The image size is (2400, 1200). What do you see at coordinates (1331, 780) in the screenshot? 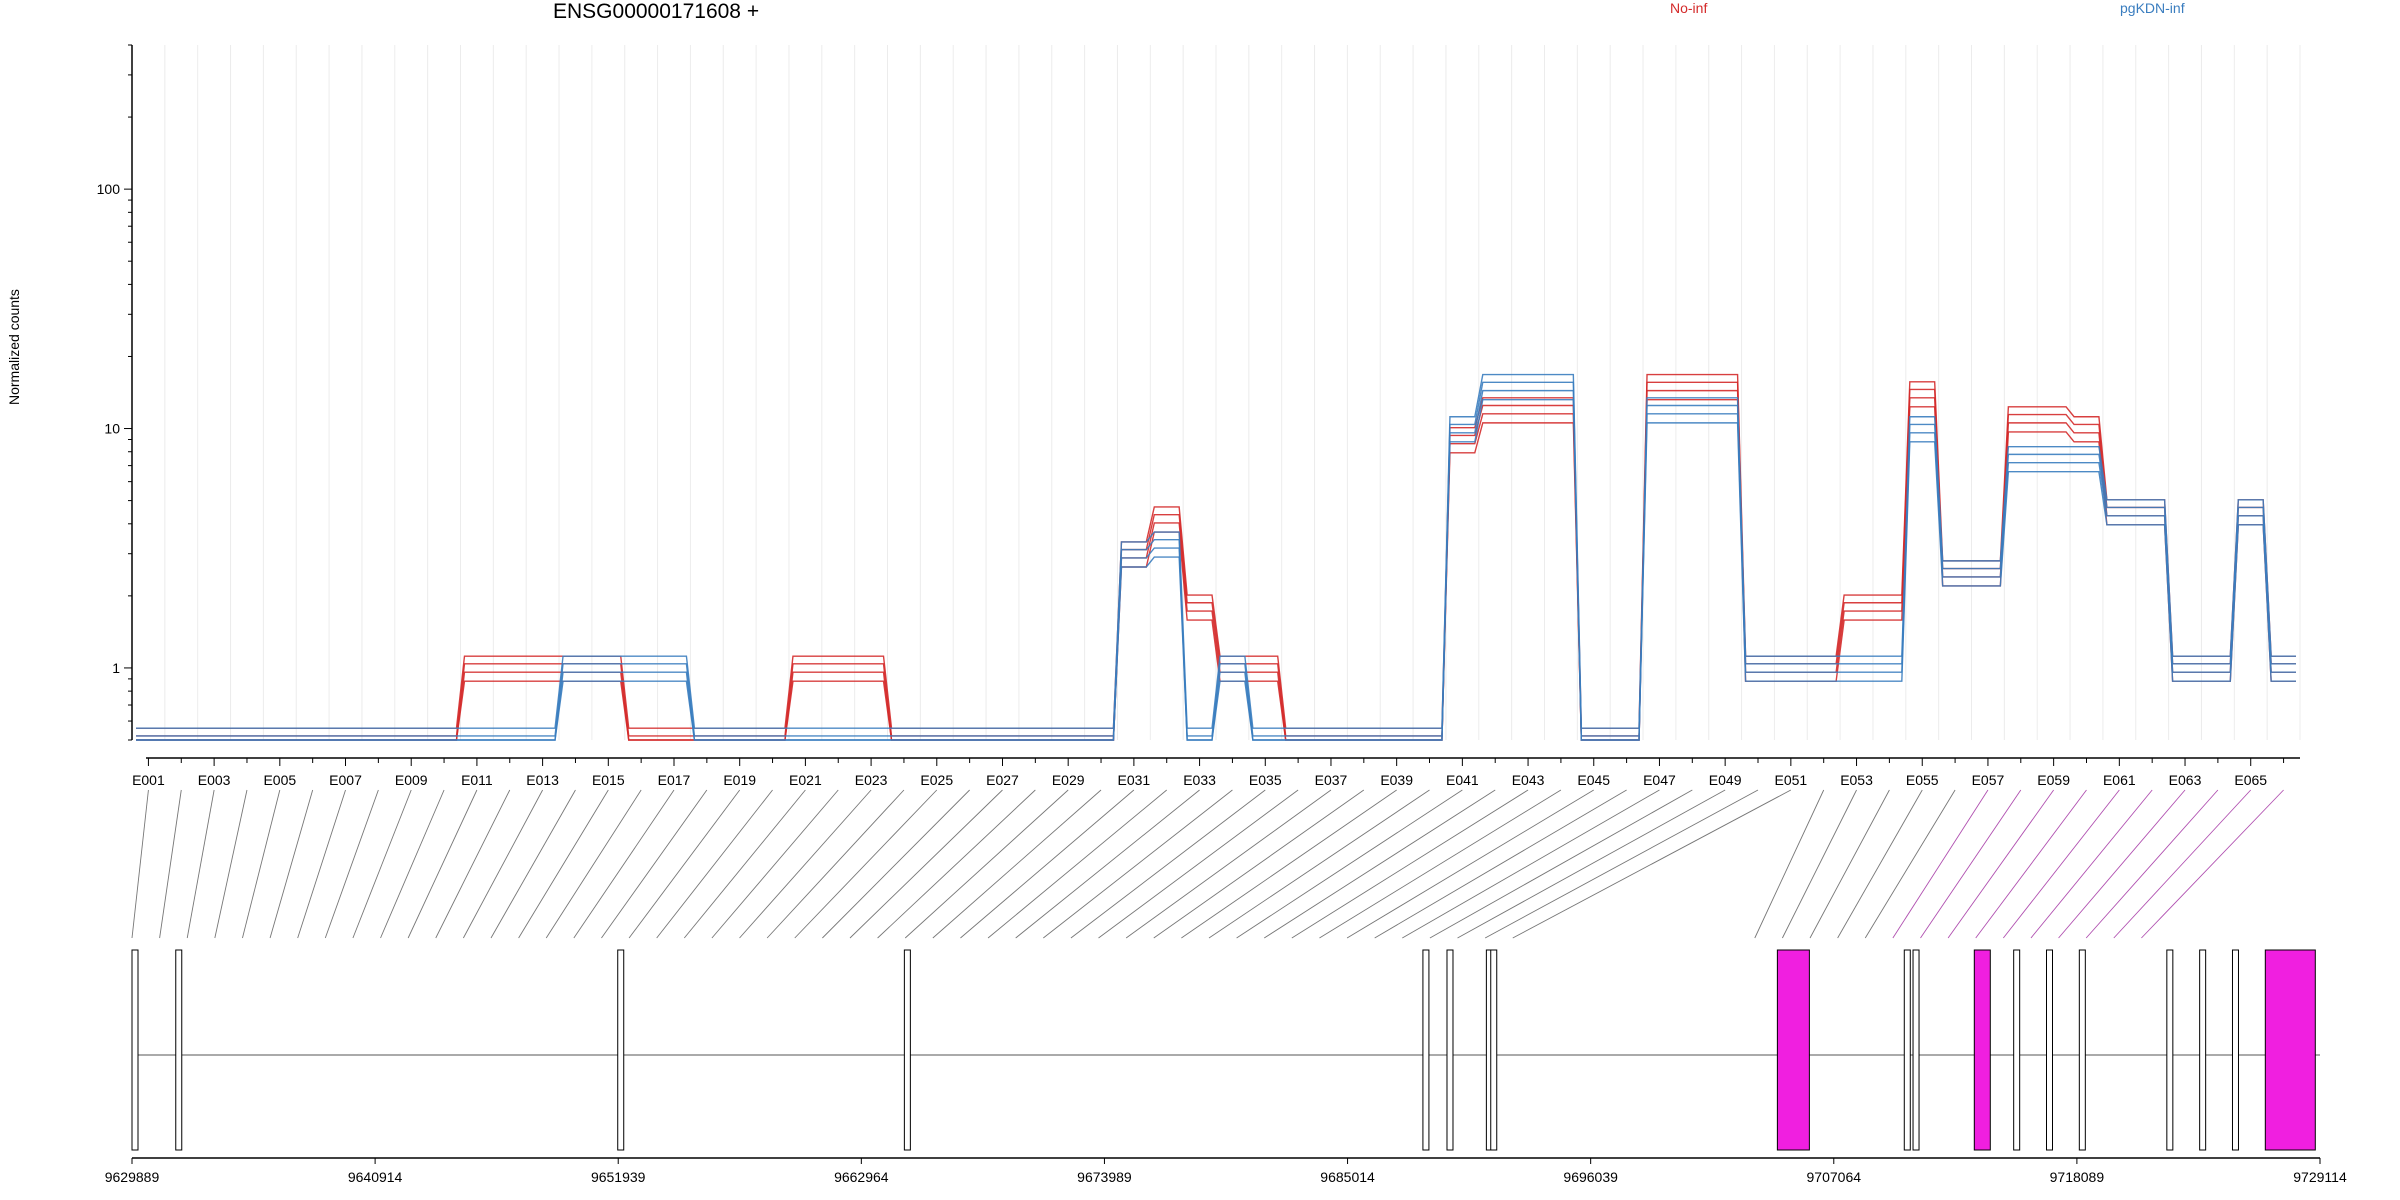
I see `x-tick-label: E037` at bounding box center [1331, 780].